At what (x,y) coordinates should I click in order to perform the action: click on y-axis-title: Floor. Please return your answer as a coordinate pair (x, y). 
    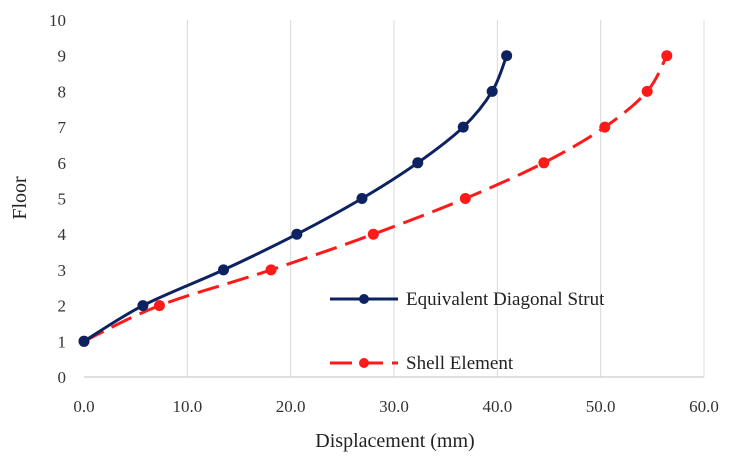
    Looking at the image, I should click on (20, 198).